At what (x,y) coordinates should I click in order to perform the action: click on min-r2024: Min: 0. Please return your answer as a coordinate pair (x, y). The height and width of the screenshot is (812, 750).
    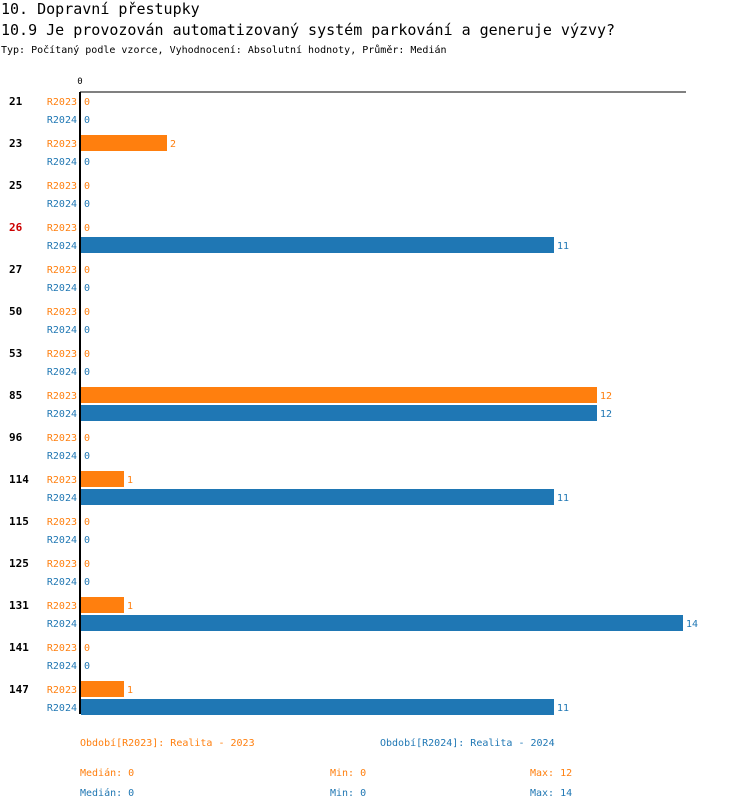
    Looking at the image, I should click on (348, 793).